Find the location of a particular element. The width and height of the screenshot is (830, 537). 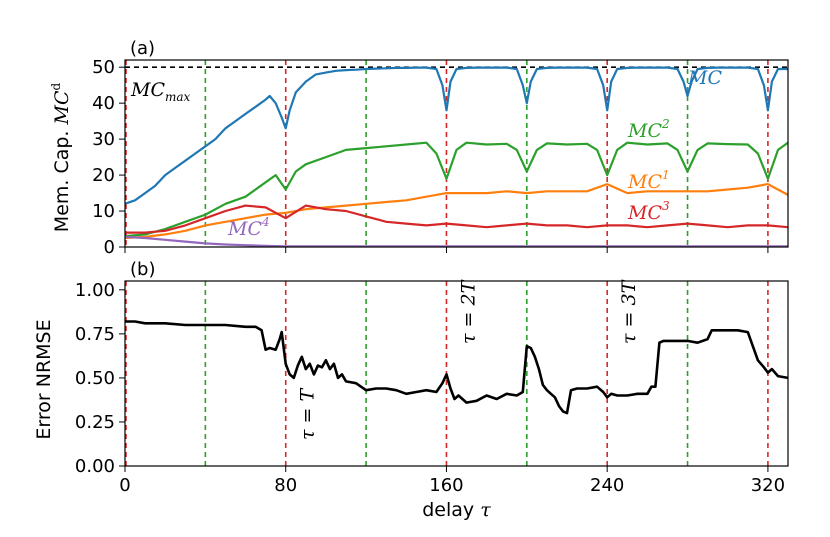

y-tick-label-0.00: 0.00 is located at coordinates (95, 466).